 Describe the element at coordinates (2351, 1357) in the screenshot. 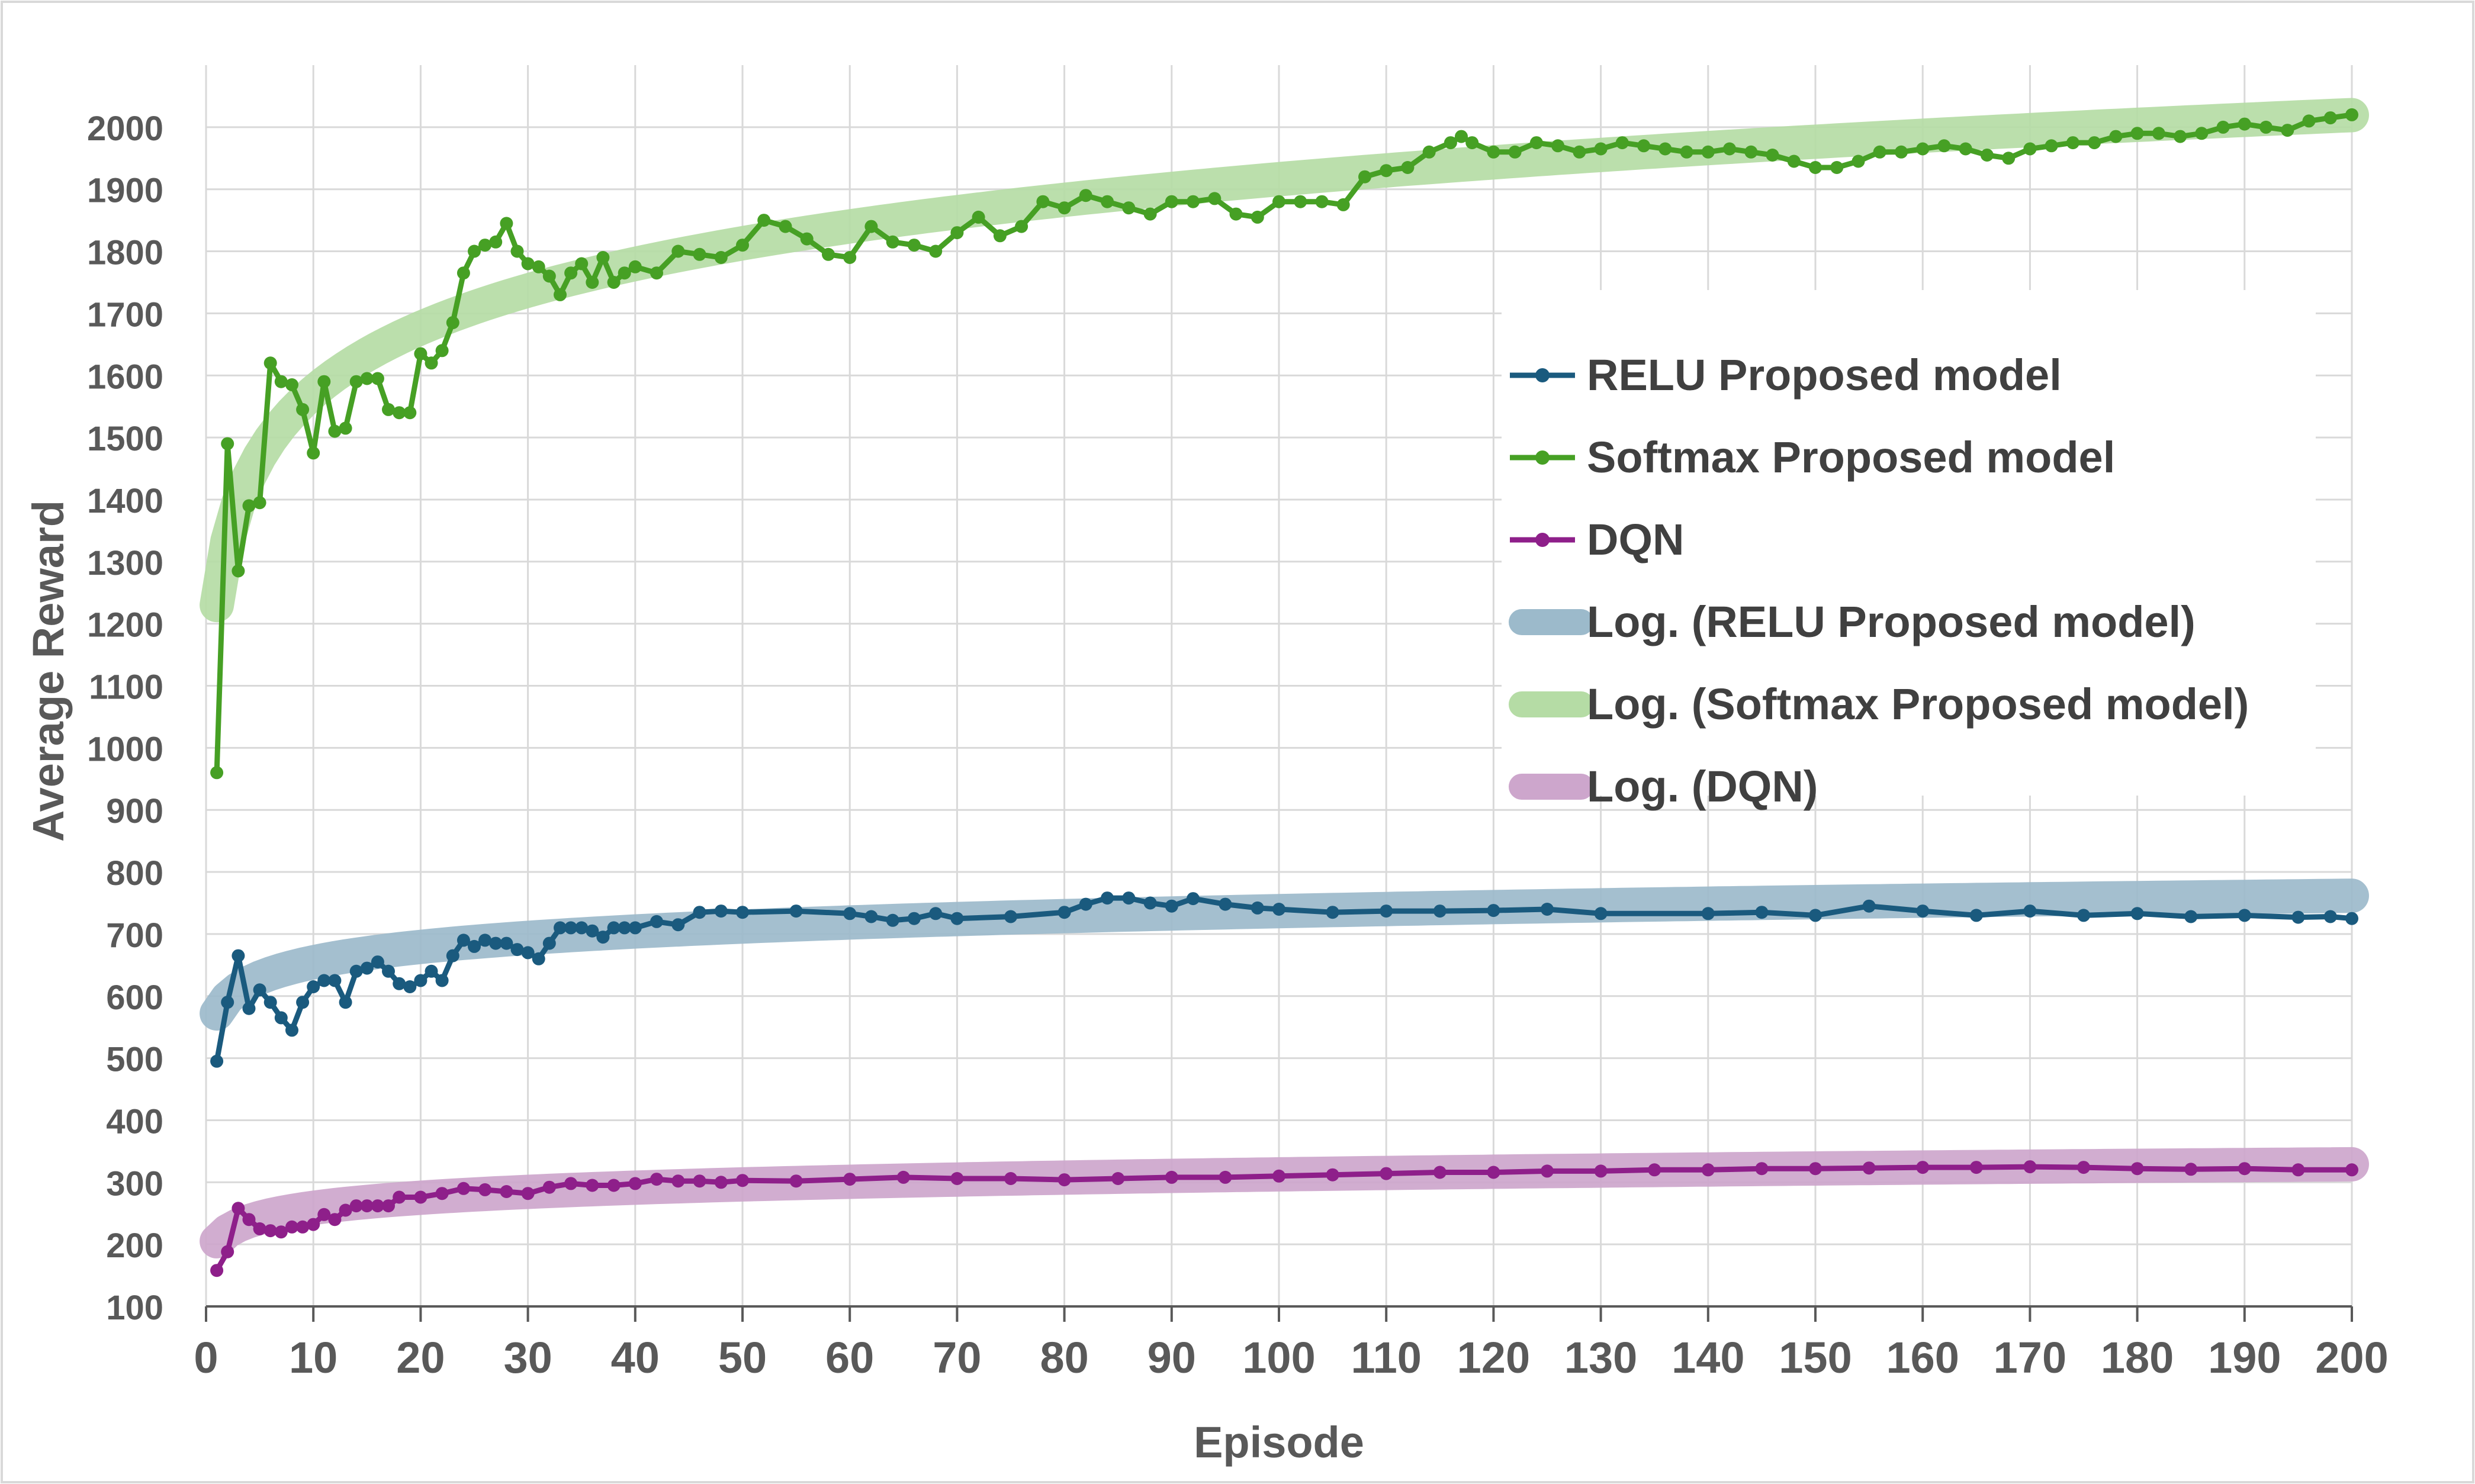

I see `x-tick-label: 200` at that location.